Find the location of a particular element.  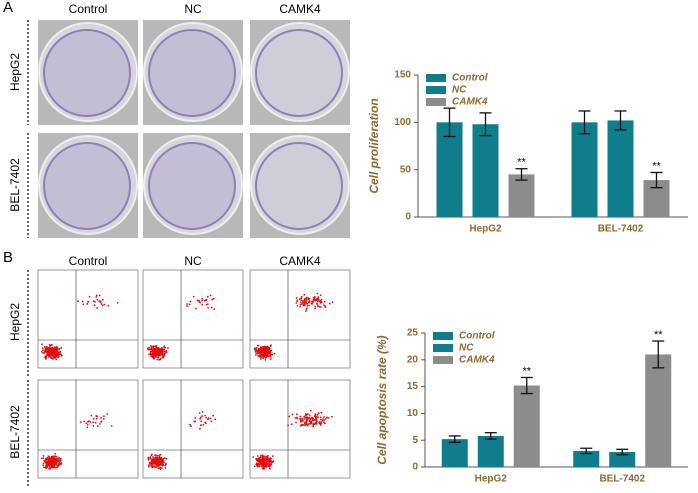

y-tick-label: 5 is located at coordinates (415, 440).